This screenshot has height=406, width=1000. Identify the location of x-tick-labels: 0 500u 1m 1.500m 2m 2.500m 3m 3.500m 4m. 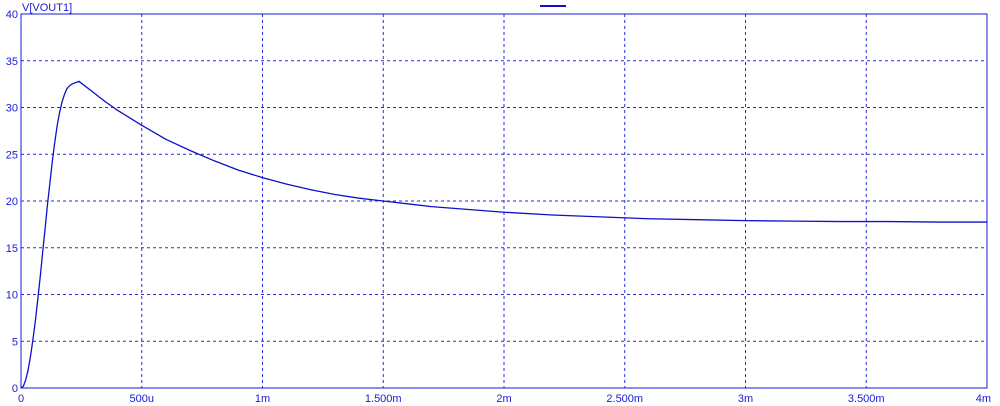
(504, 399).